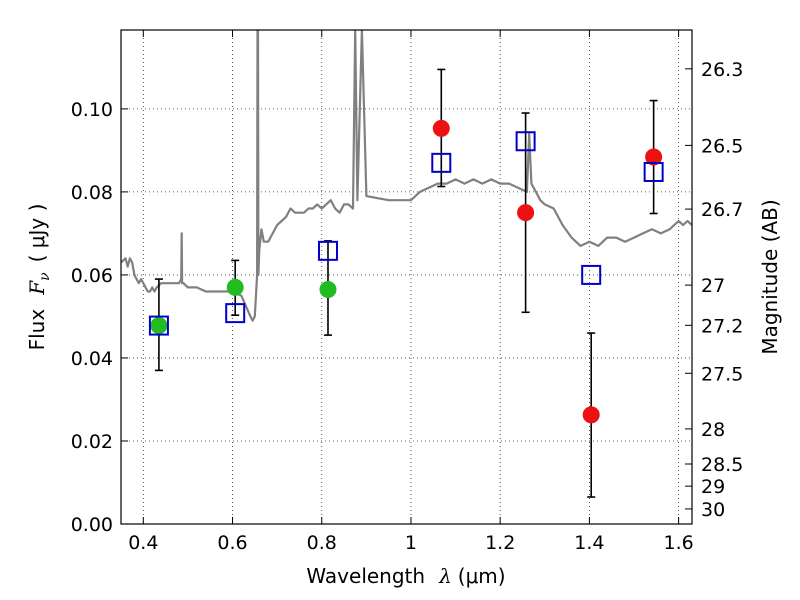  I want to click on y-tick-label: 0.10, so click(92, 110).